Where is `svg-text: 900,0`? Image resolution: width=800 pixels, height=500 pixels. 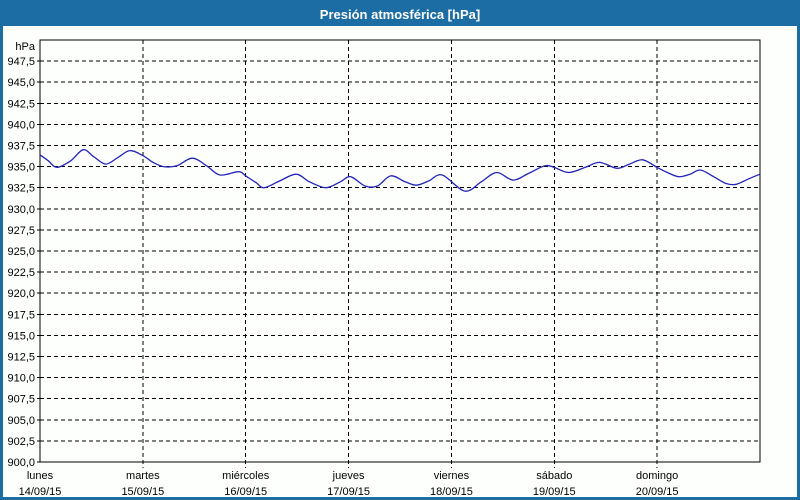 svg-text: 900,0 is located at coordinates (21, 463).